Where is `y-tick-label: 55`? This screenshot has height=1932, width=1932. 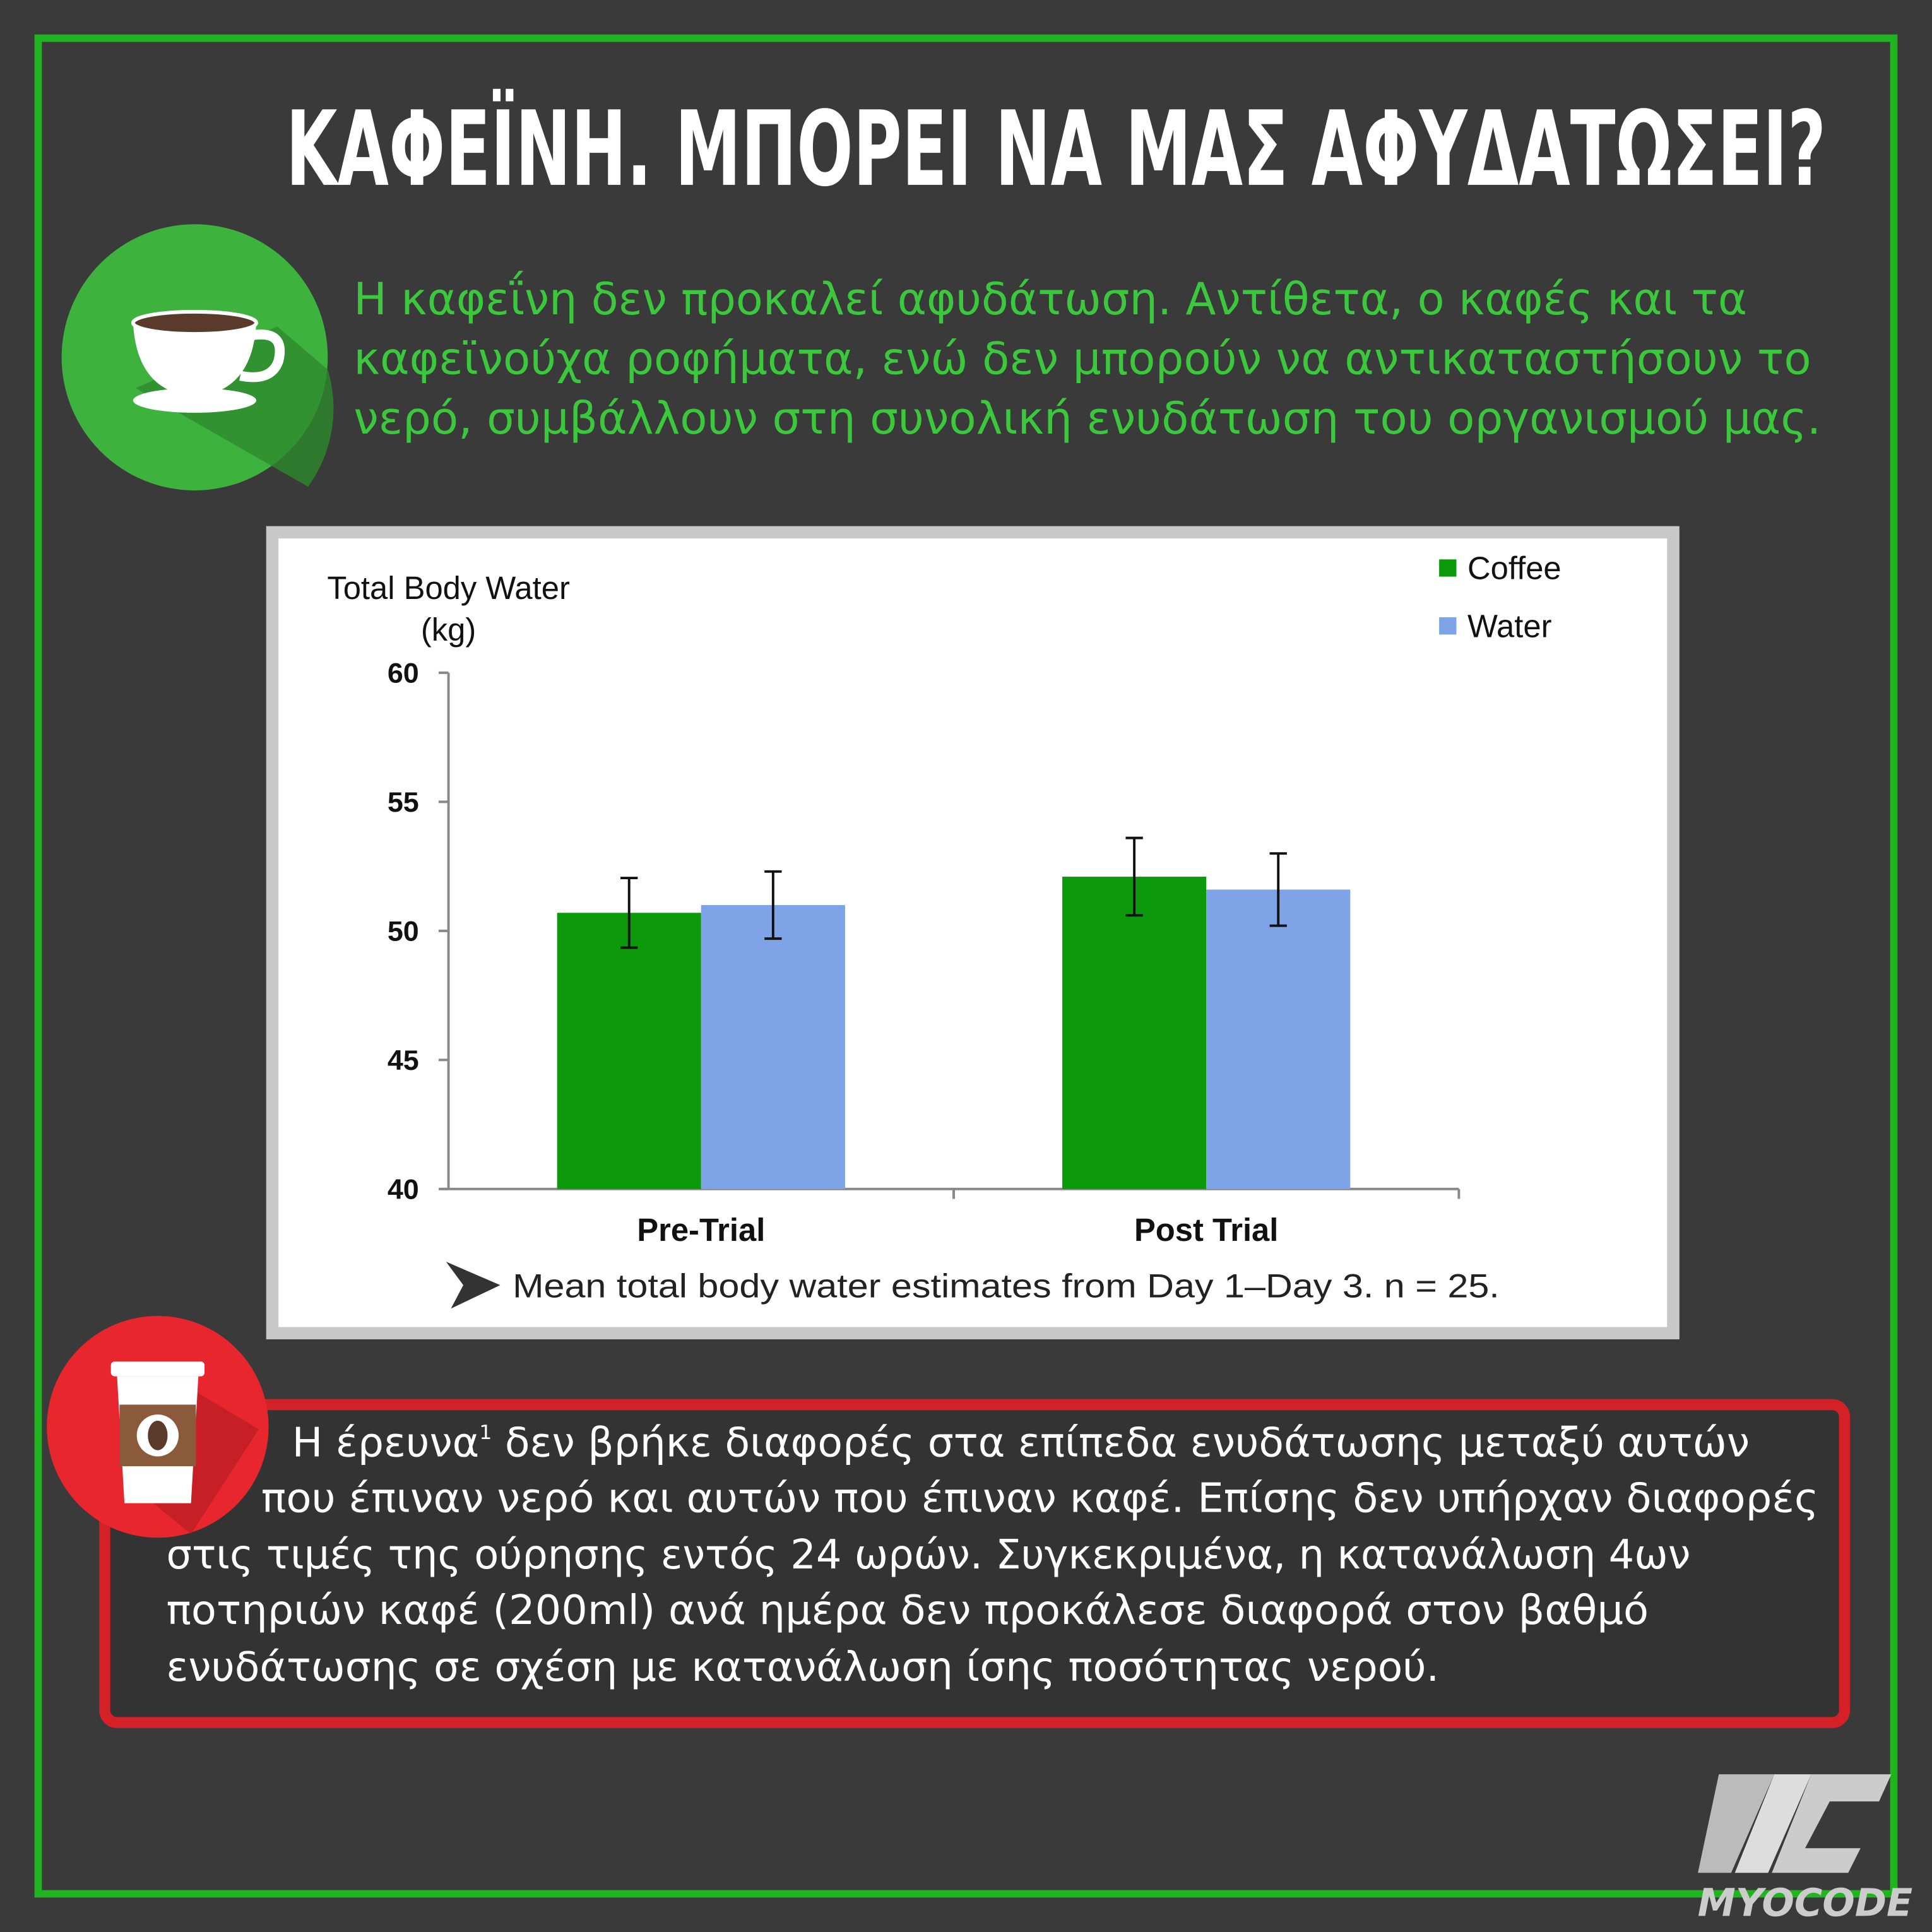 y-tick-label: 55 is located at coordinates (403, 802).